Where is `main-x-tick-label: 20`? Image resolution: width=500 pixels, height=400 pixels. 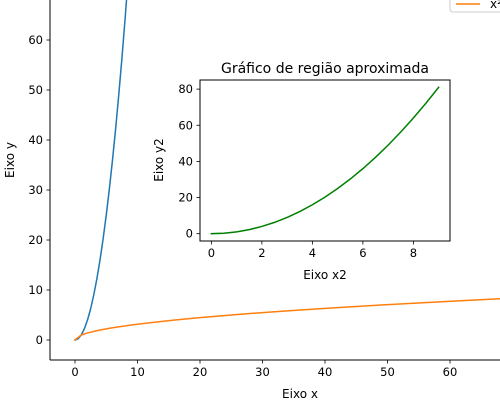 main-x-tick-label: 20 is located at coordinates (200, 372).